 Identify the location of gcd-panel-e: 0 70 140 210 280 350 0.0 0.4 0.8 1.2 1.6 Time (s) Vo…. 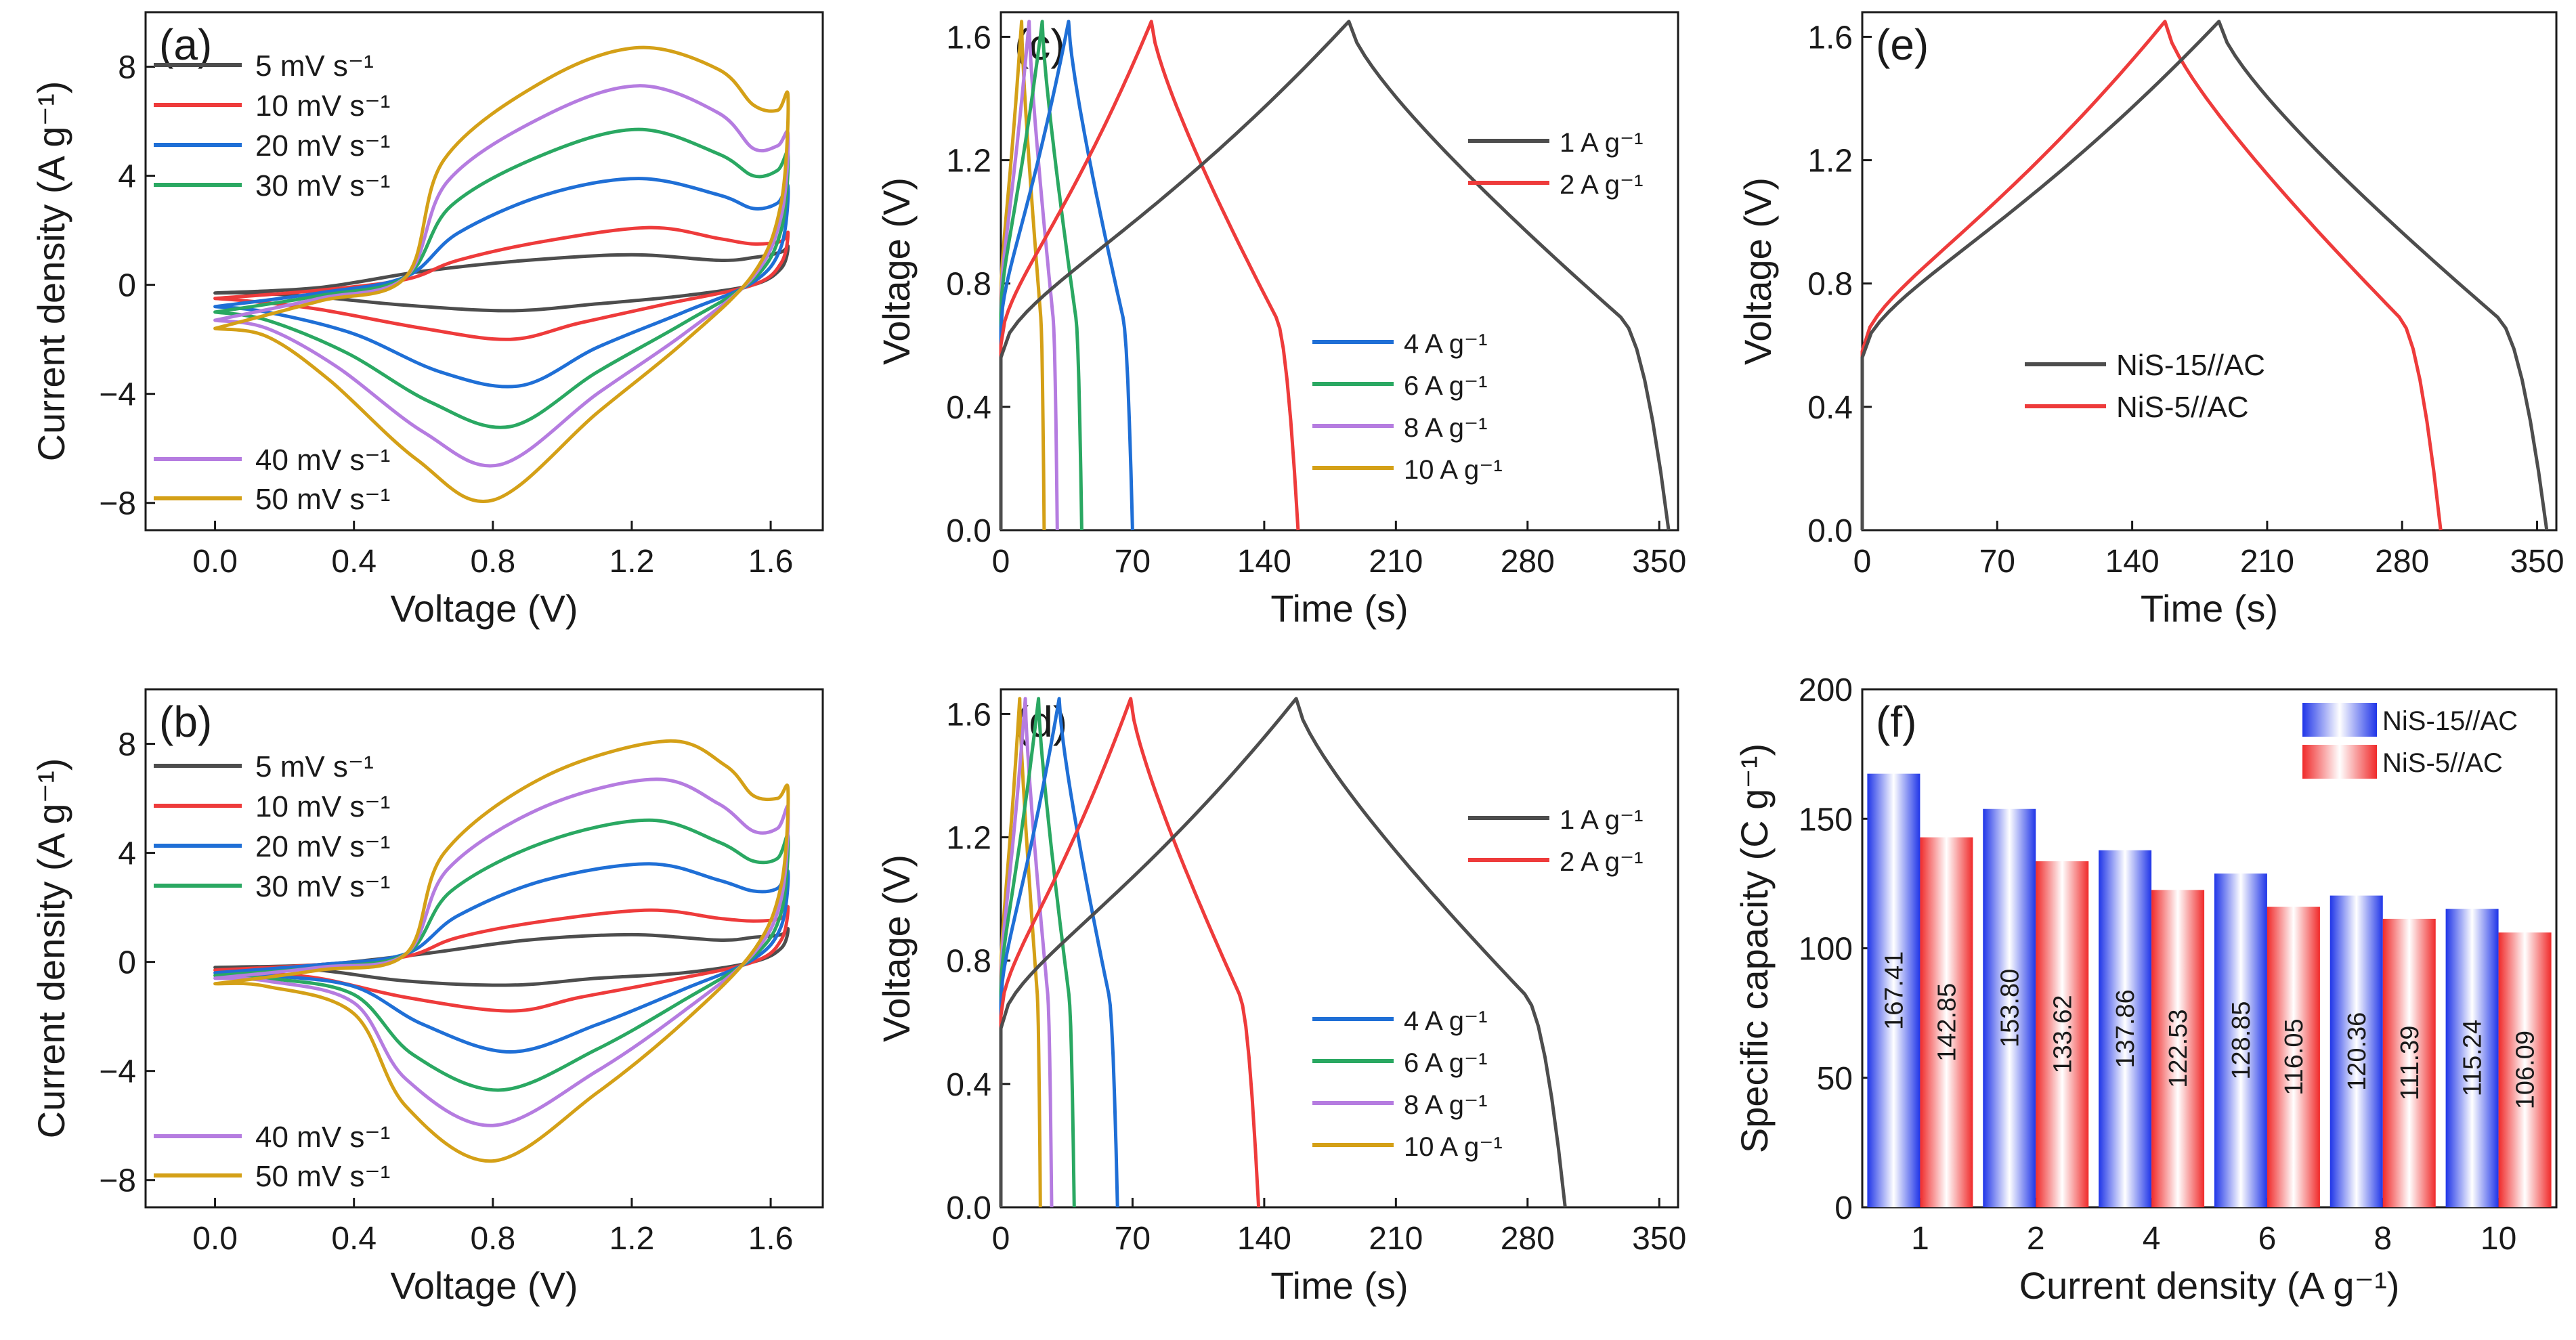
(2150, 320).